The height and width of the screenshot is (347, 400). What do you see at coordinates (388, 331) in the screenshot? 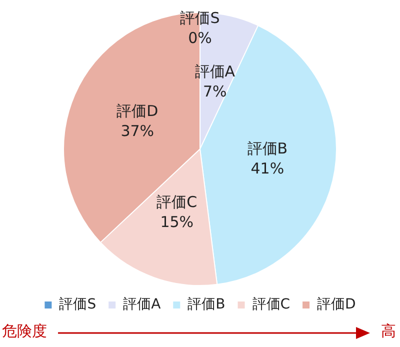
I see `text: 高` at bounding box center [388, 331].